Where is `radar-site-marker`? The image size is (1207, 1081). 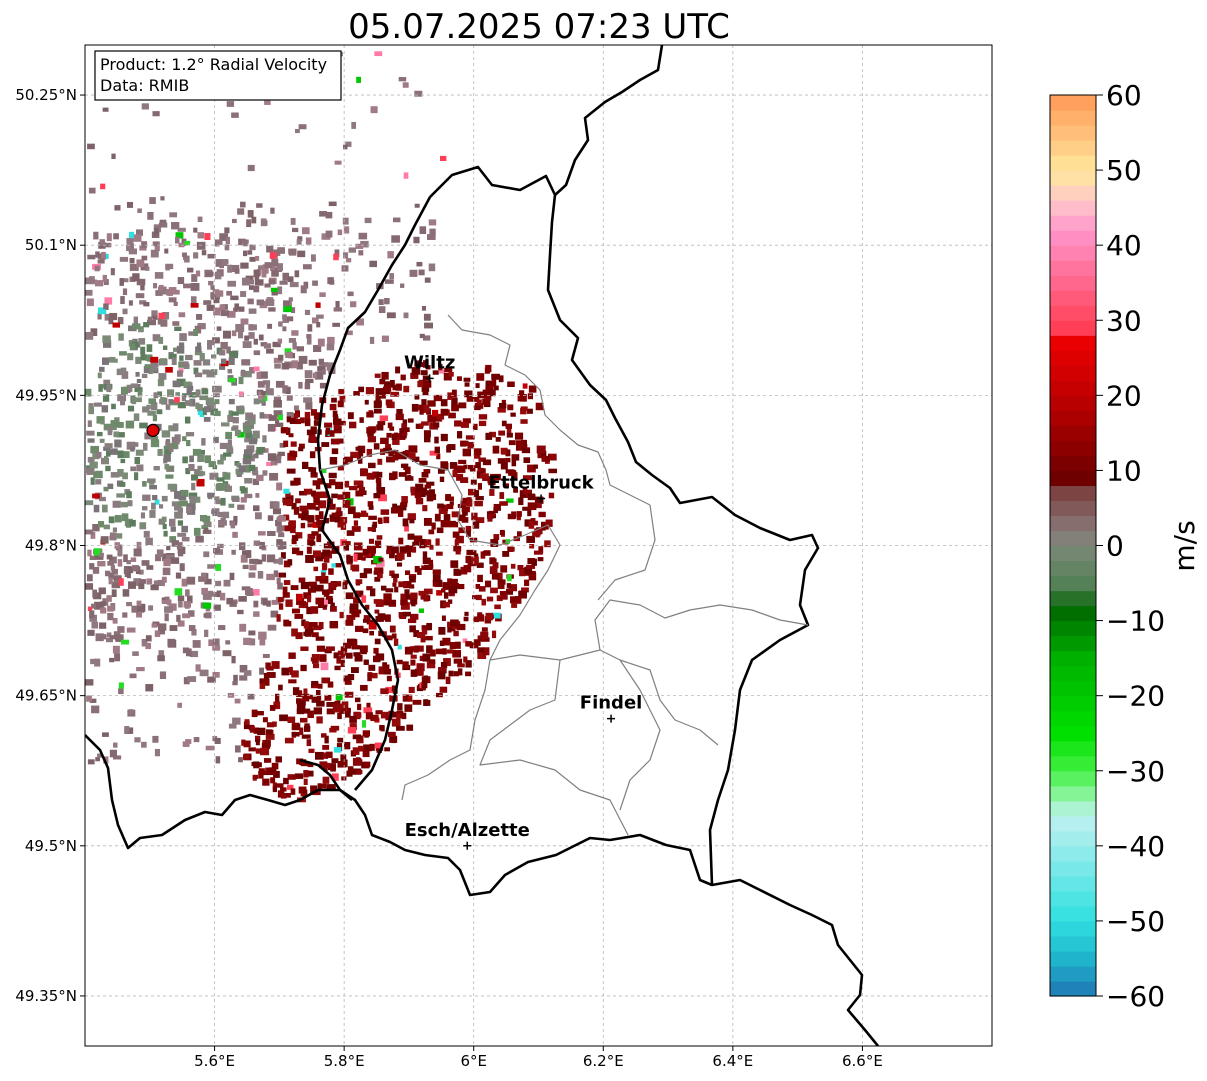
radar-site-marker is located at coordinates (153, 430).